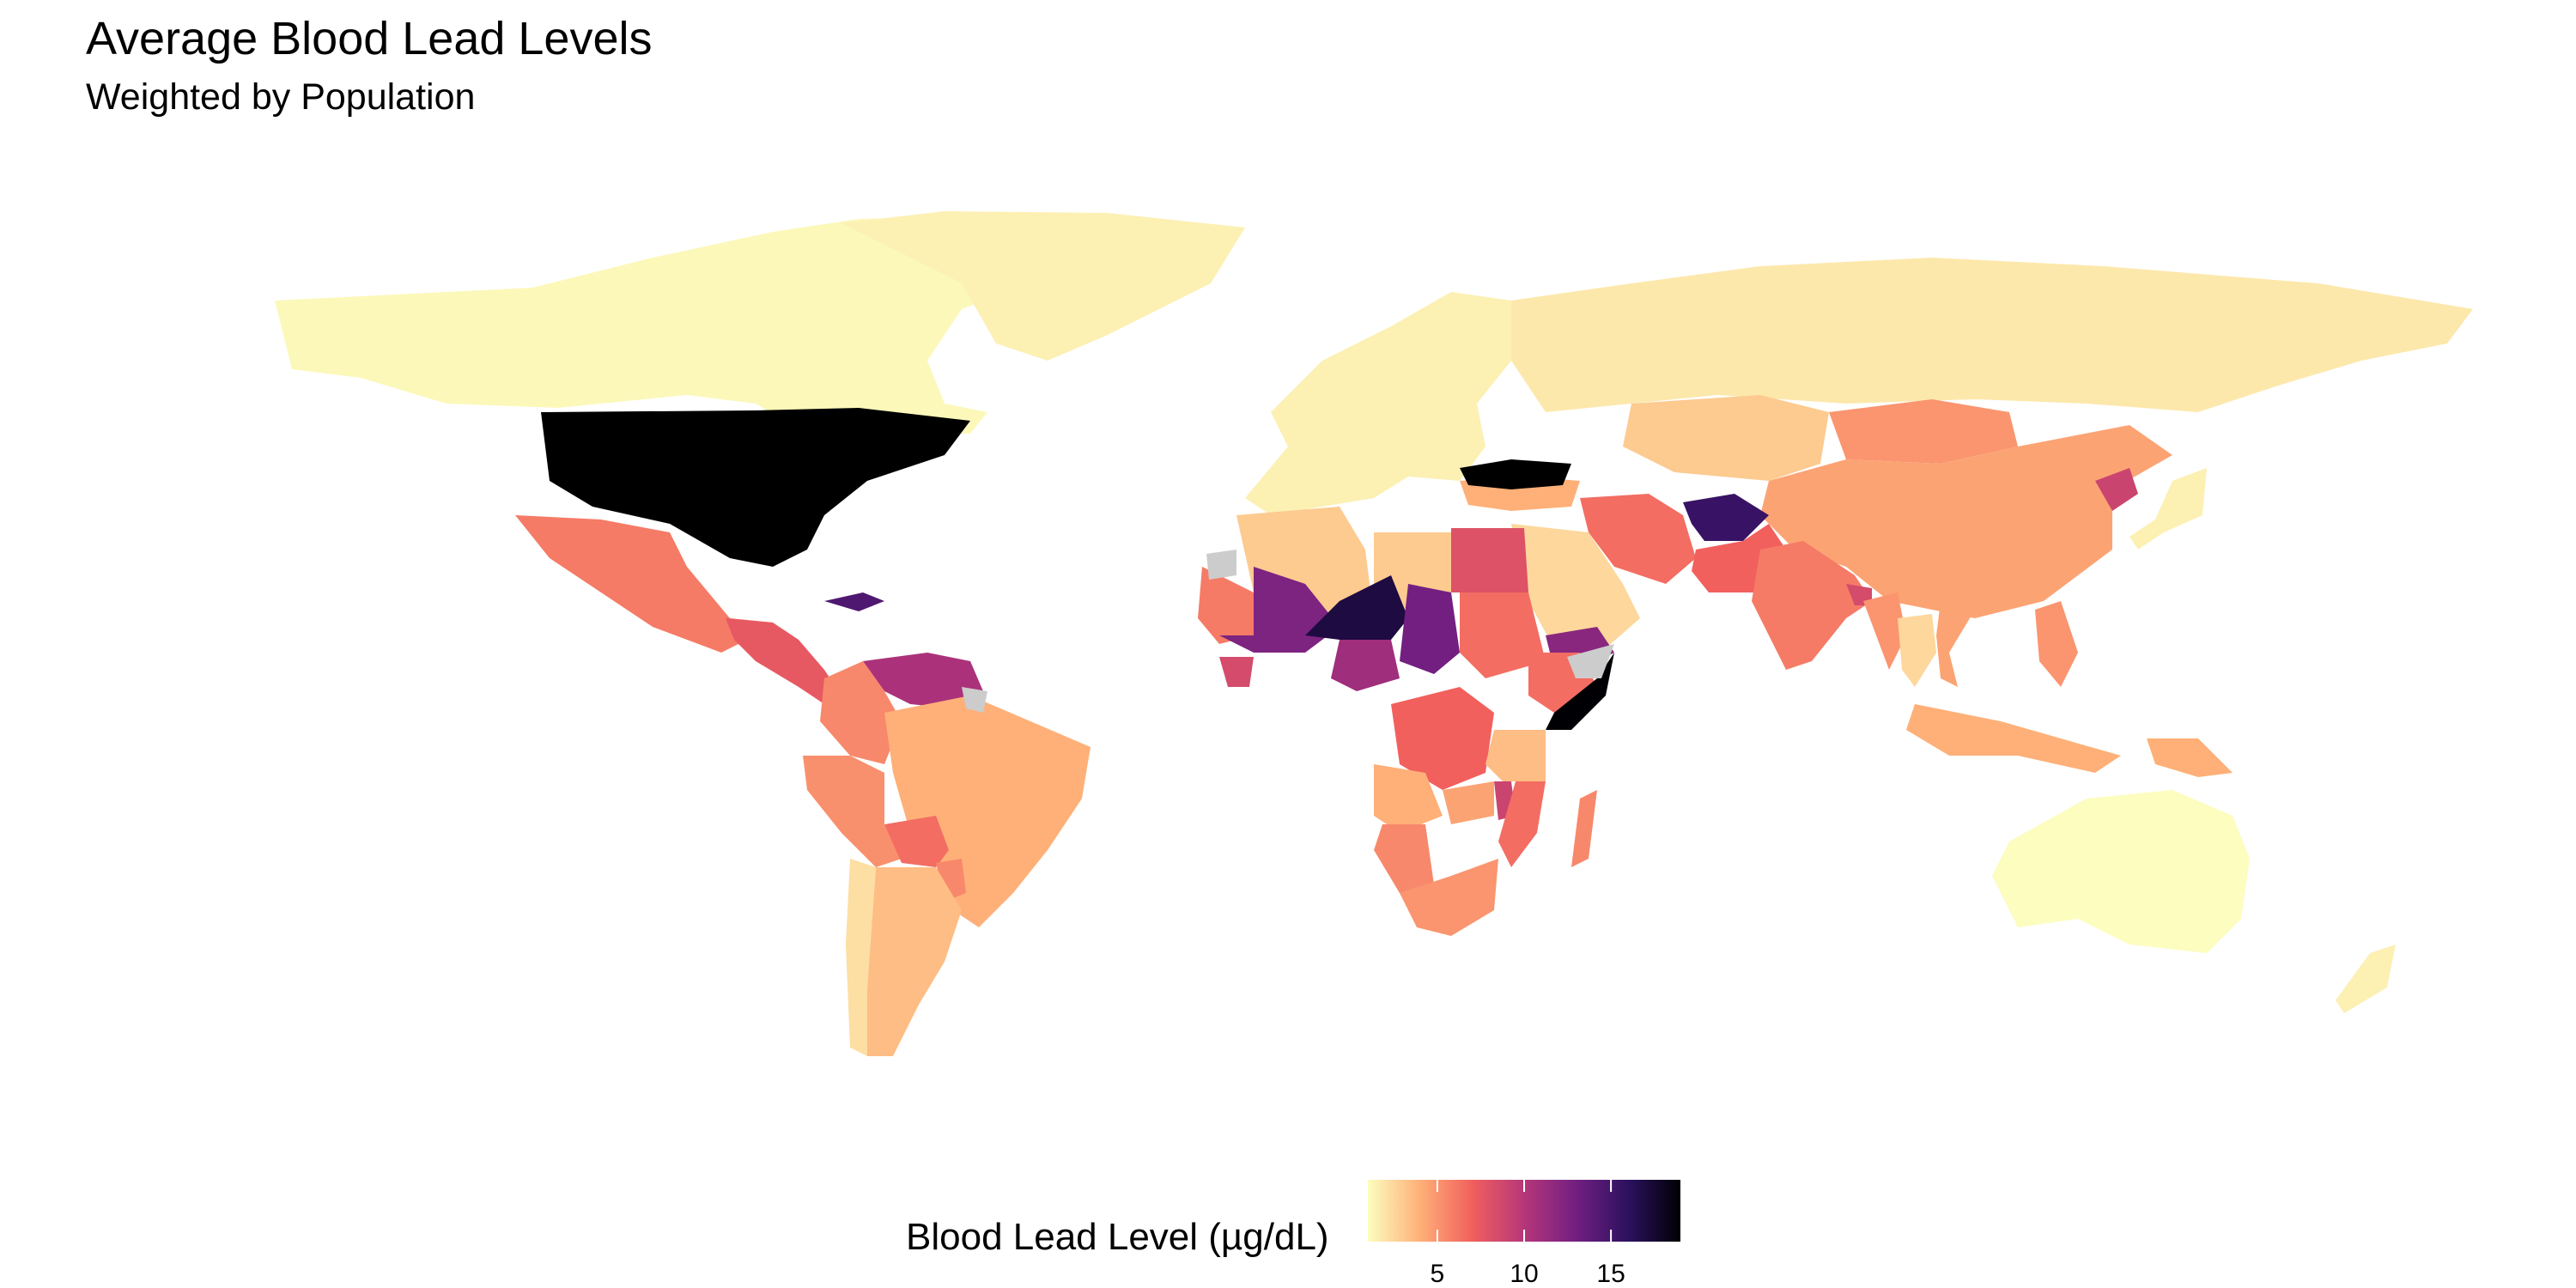 The height and width of the screenshot is (1288, 2576). What do you see at coordinates (2116, 490) in the screenshot?
I see `region-north-korea` at bounding box center [2116, 490].